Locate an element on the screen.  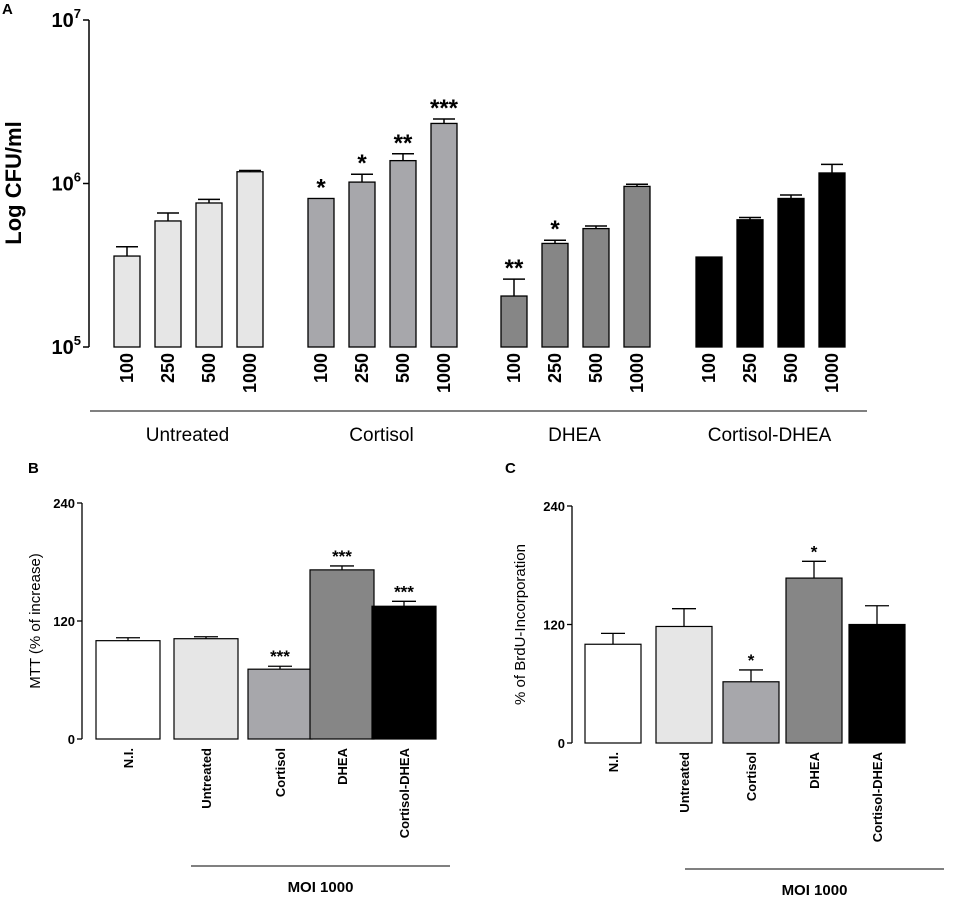
y-tick-label-c: 120 is located at coordinates (554, 625).